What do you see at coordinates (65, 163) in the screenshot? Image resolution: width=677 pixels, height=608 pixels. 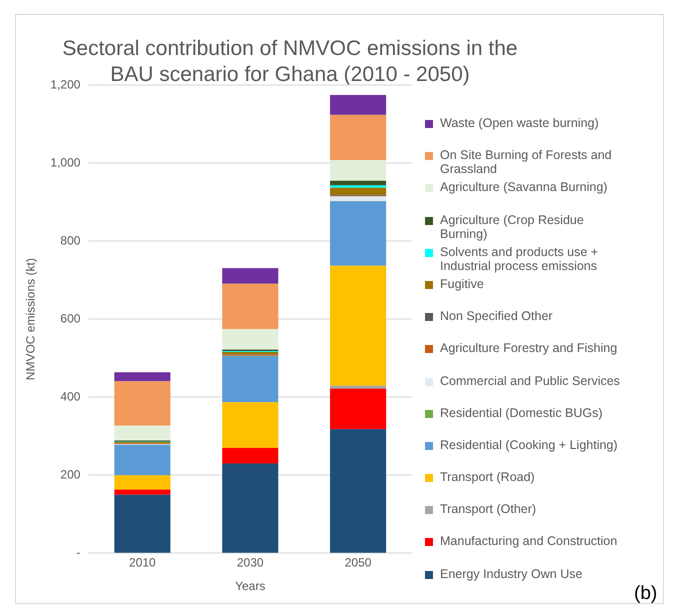 I see `y-tick-label: 1,000` at bounding box center [65, 163].